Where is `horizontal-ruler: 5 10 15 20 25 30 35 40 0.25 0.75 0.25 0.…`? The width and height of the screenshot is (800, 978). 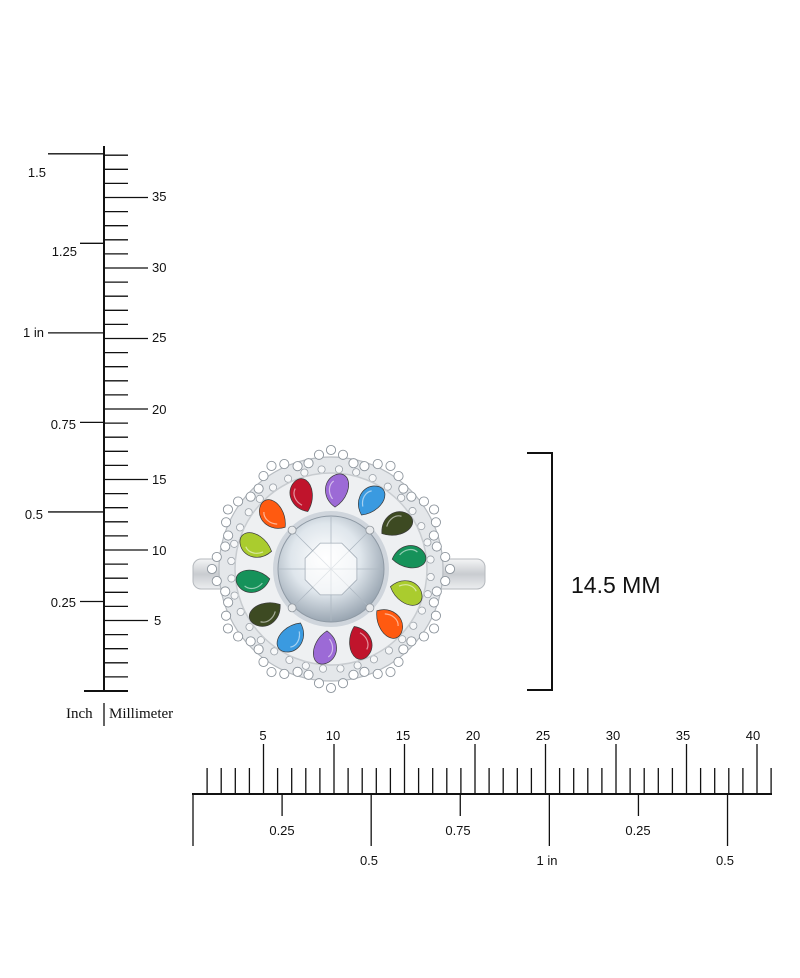
horizontal-ruler: 5 10 15 20 25 30 35 40 0.25 0.75 0.25 0.… is located at coordinates (482, 798).